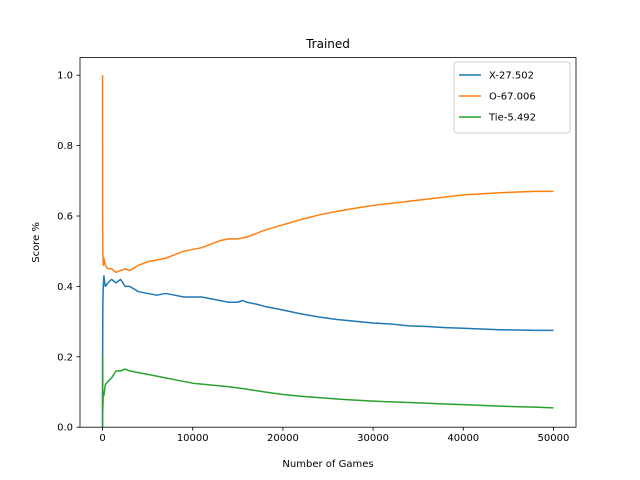 This screenshot has width=640, height=480. I want to click on x-axis-ticks: 0 10000 20000 30000 40000 50000, so click(334, 435).